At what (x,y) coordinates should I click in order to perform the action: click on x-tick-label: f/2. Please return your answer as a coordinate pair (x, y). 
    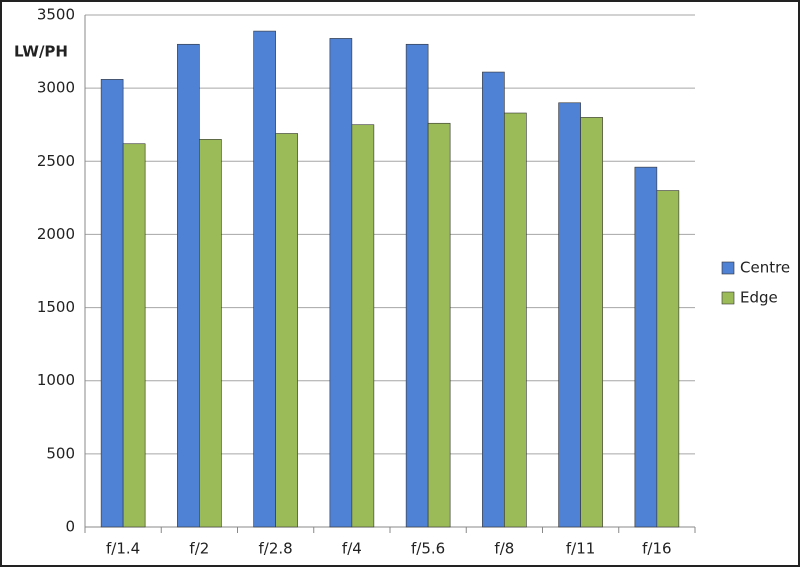
    Looking at the image, I should click on (199, 549).